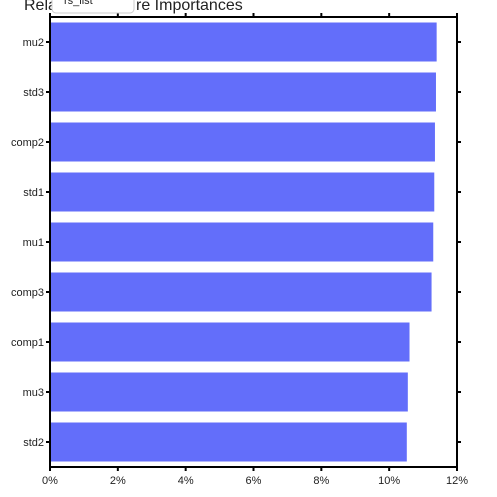  I want to click on y-tick-label-std2: std2, so click(33, 443).